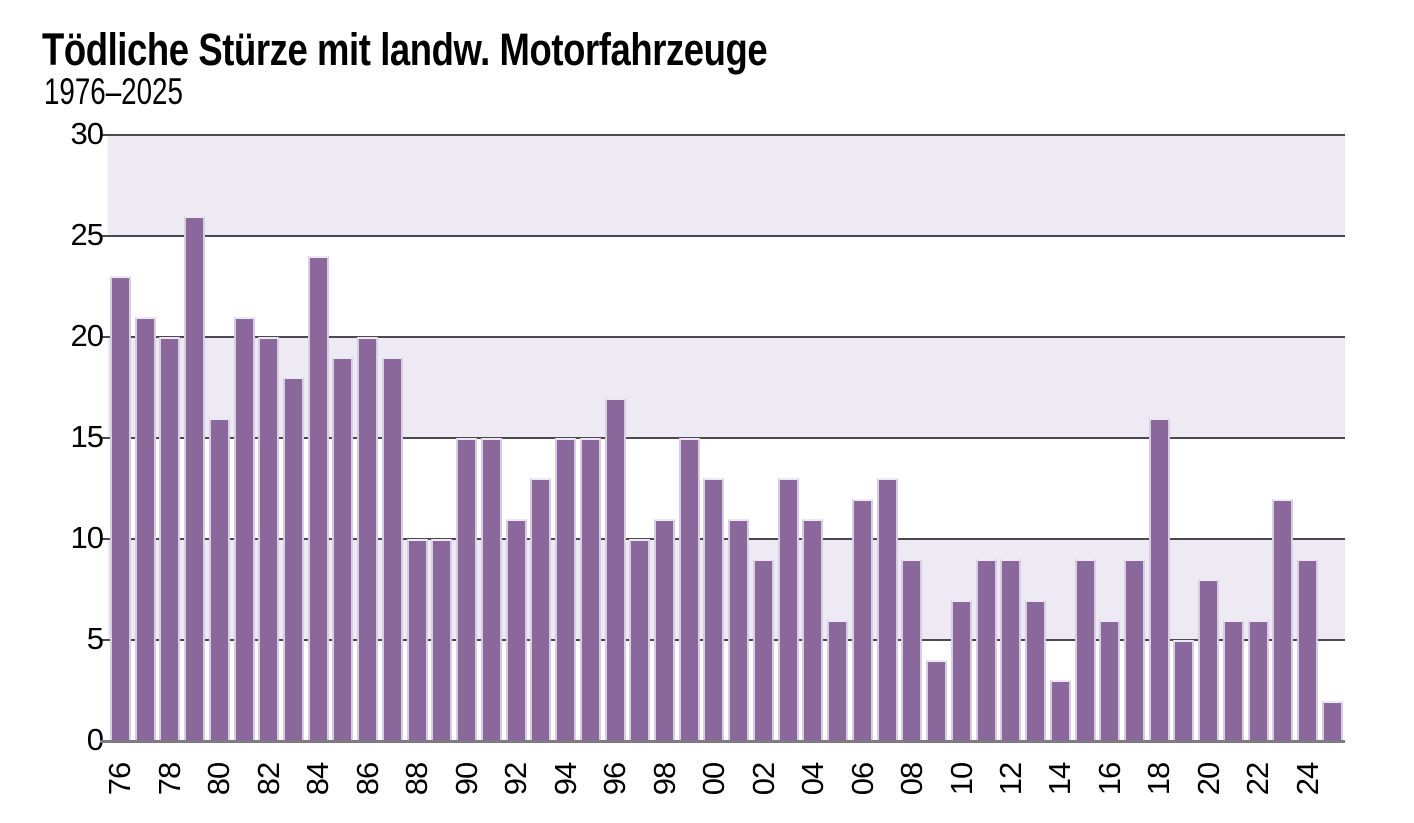 This screenshot has height=823, width=1414. Describe the element at coordinates (368, 539) in the screenshot. I see `bar-1986` at that location.